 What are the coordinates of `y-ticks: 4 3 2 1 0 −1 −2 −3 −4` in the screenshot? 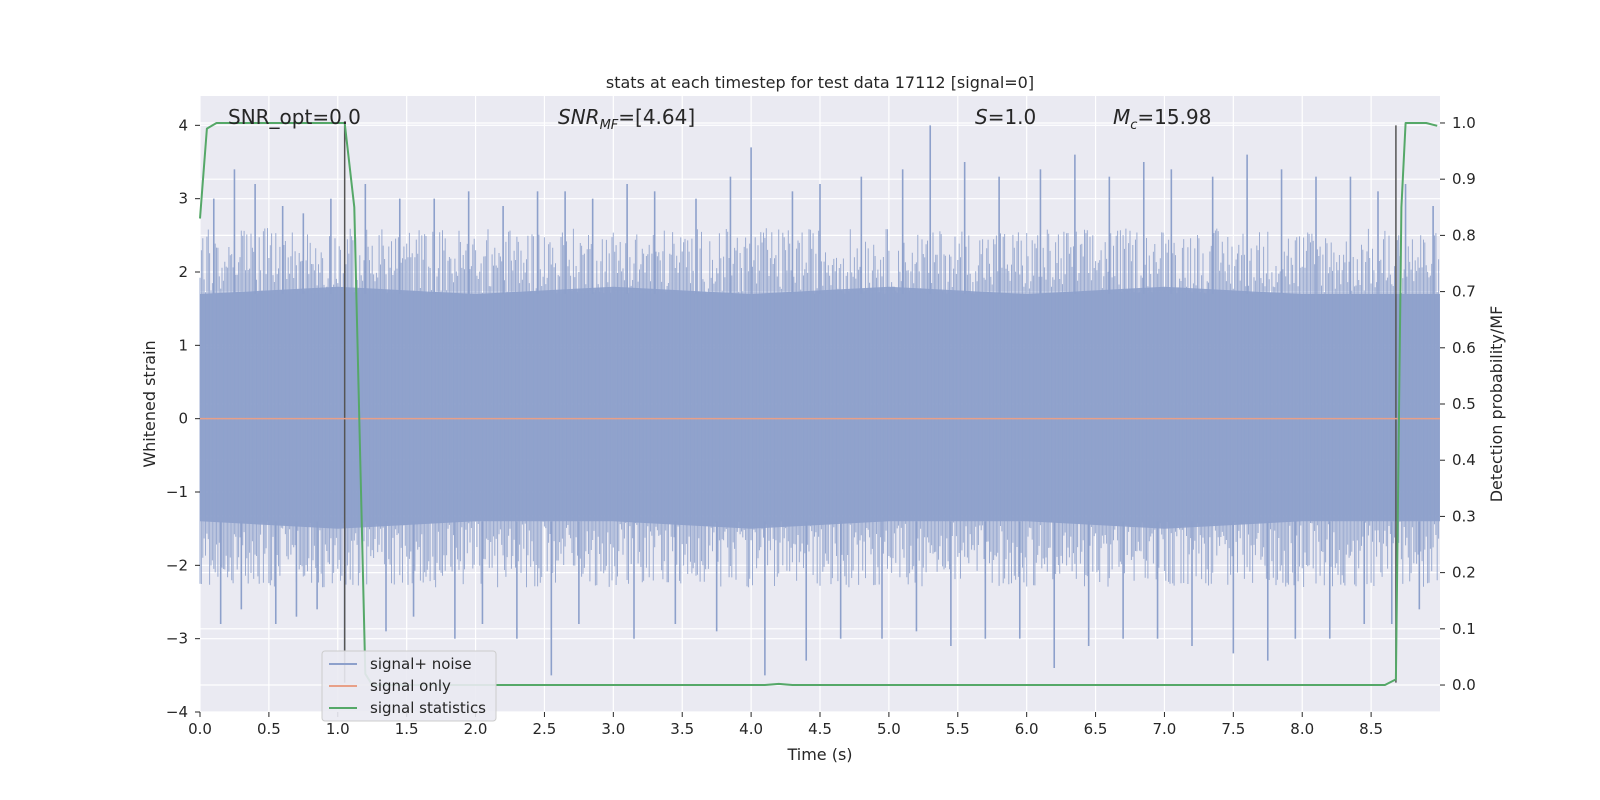 It's located at (183, 418).